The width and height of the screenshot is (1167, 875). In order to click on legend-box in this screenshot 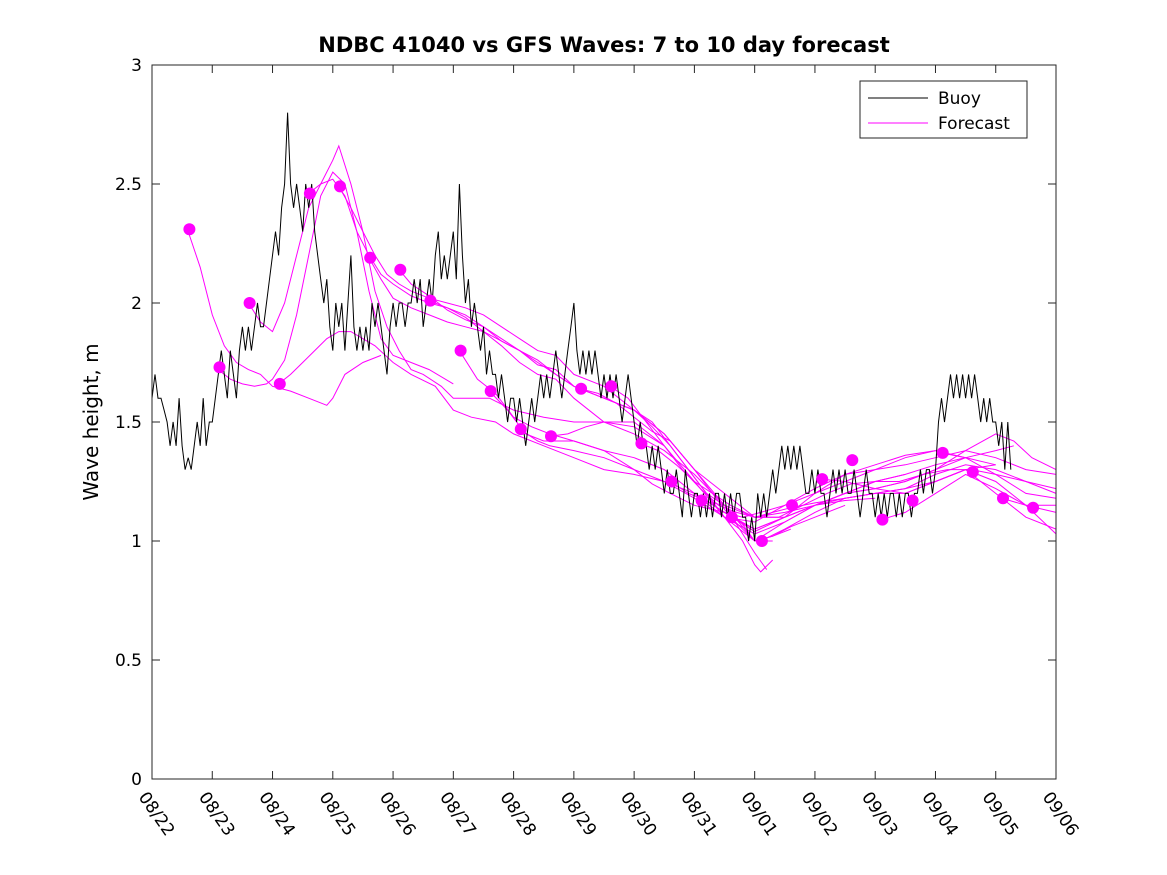, I will do `click(943, 109)`.